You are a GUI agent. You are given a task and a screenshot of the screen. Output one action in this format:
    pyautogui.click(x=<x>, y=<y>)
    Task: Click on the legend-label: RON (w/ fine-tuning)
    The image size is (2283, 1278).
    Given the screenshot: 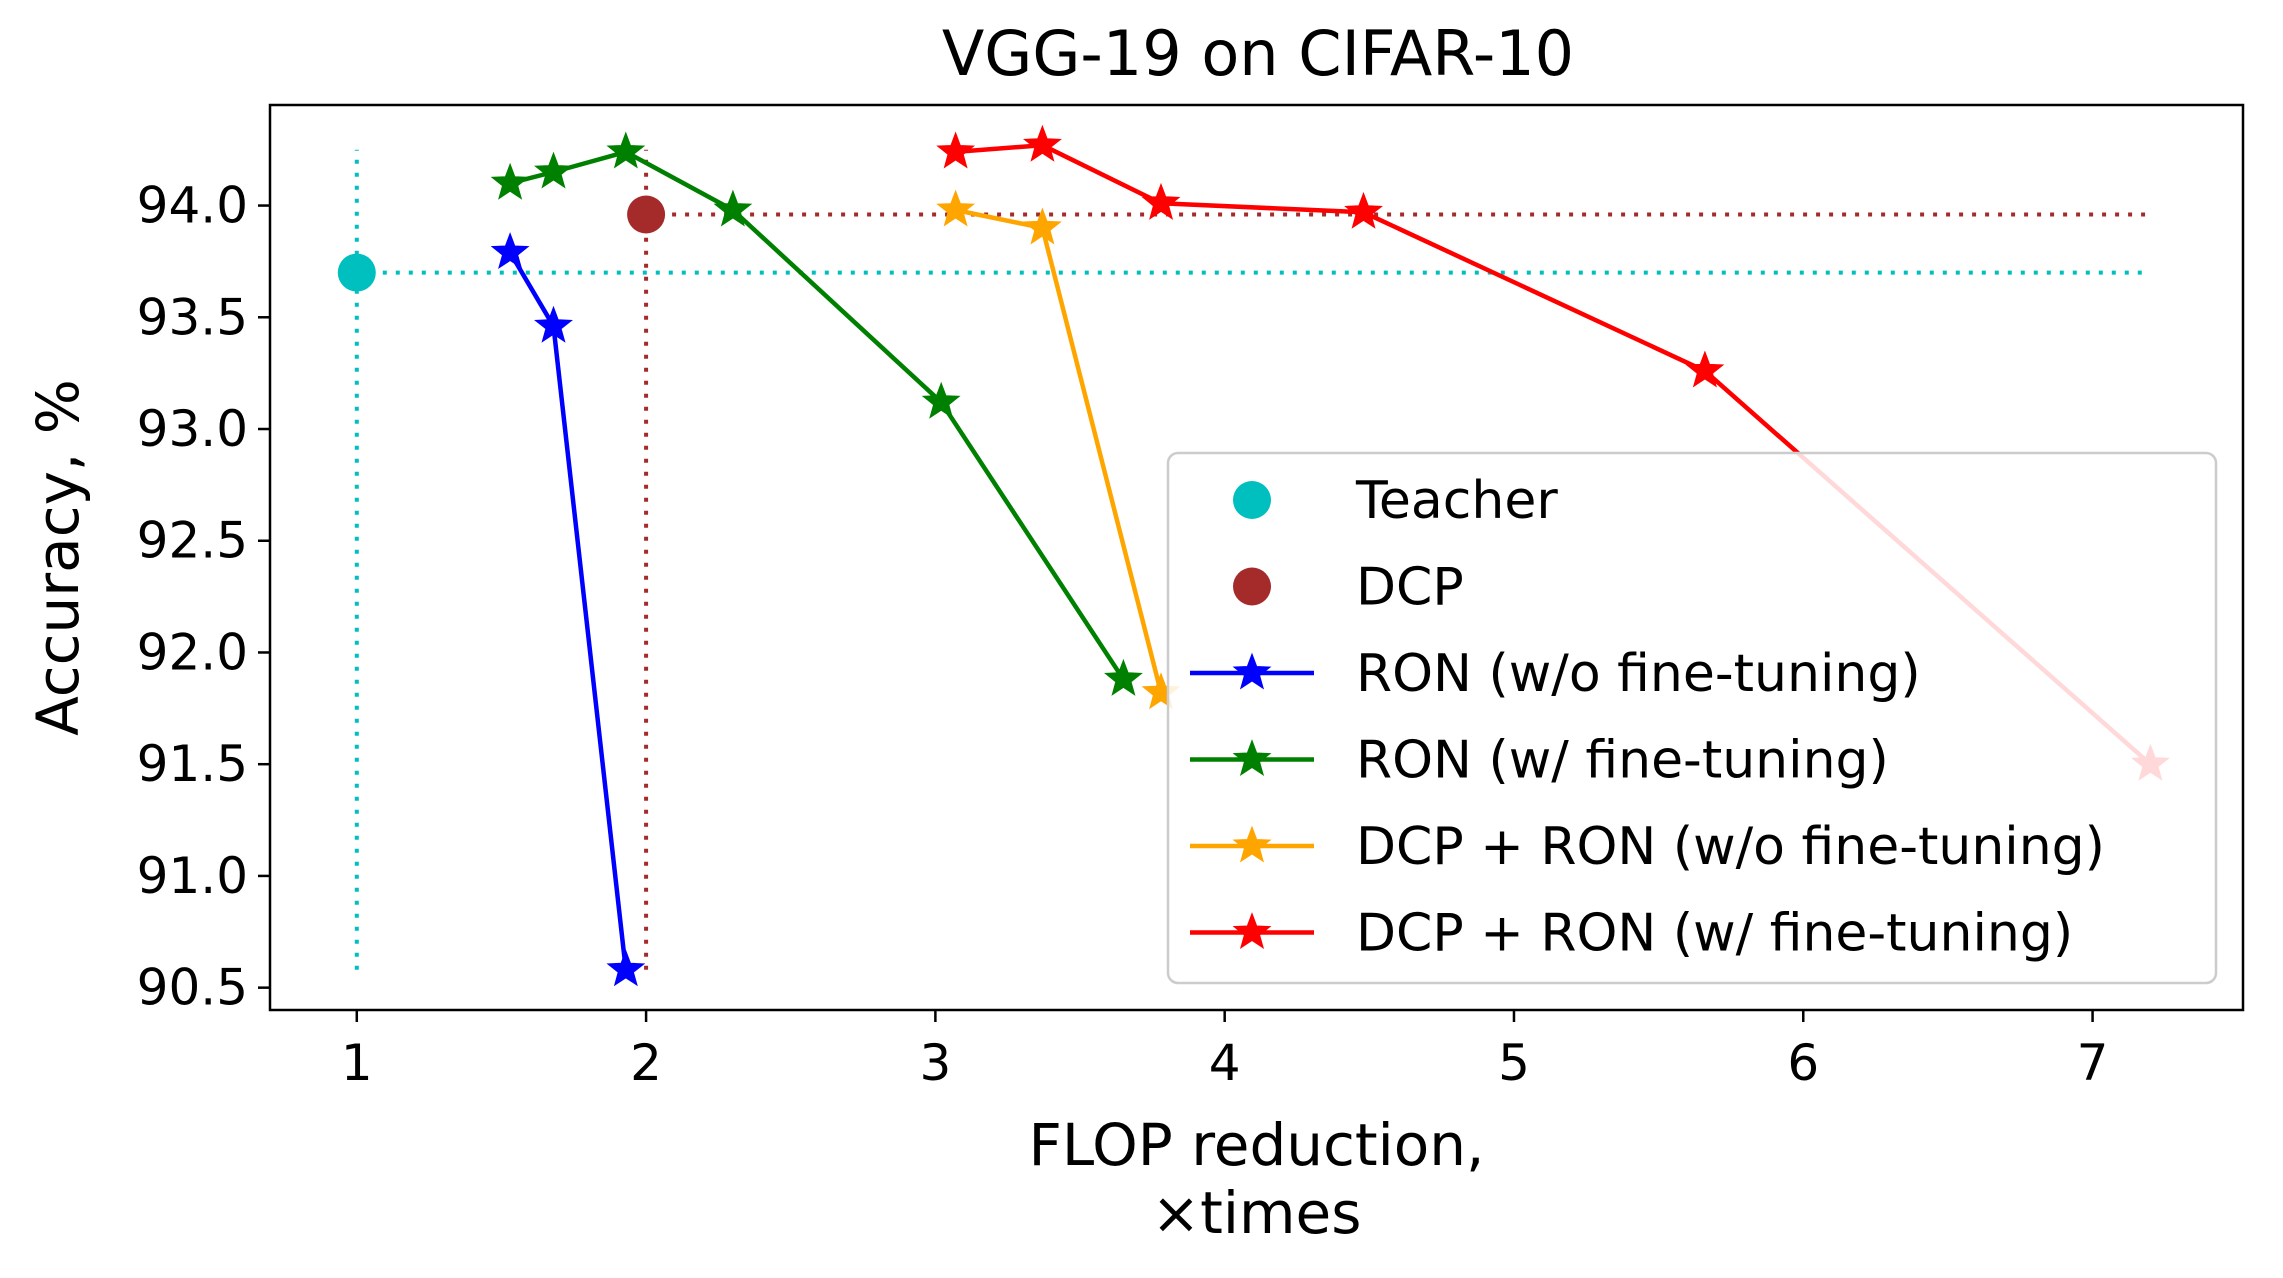 What is the action you would take?
    pyautogui.click(x=1622, y=761)
    